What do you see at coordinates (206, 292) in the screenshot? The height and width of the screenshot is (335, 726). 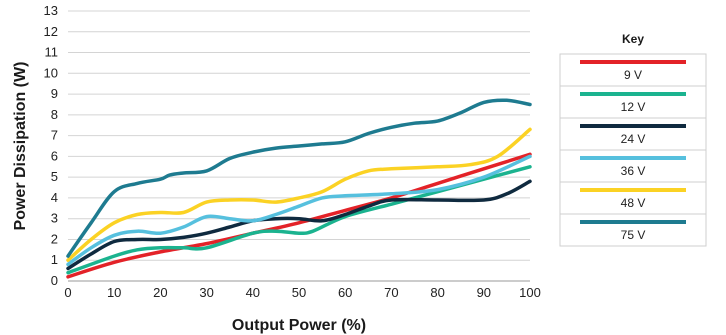 I see `x-tick-label: 30` at bounding box center [206, 292].